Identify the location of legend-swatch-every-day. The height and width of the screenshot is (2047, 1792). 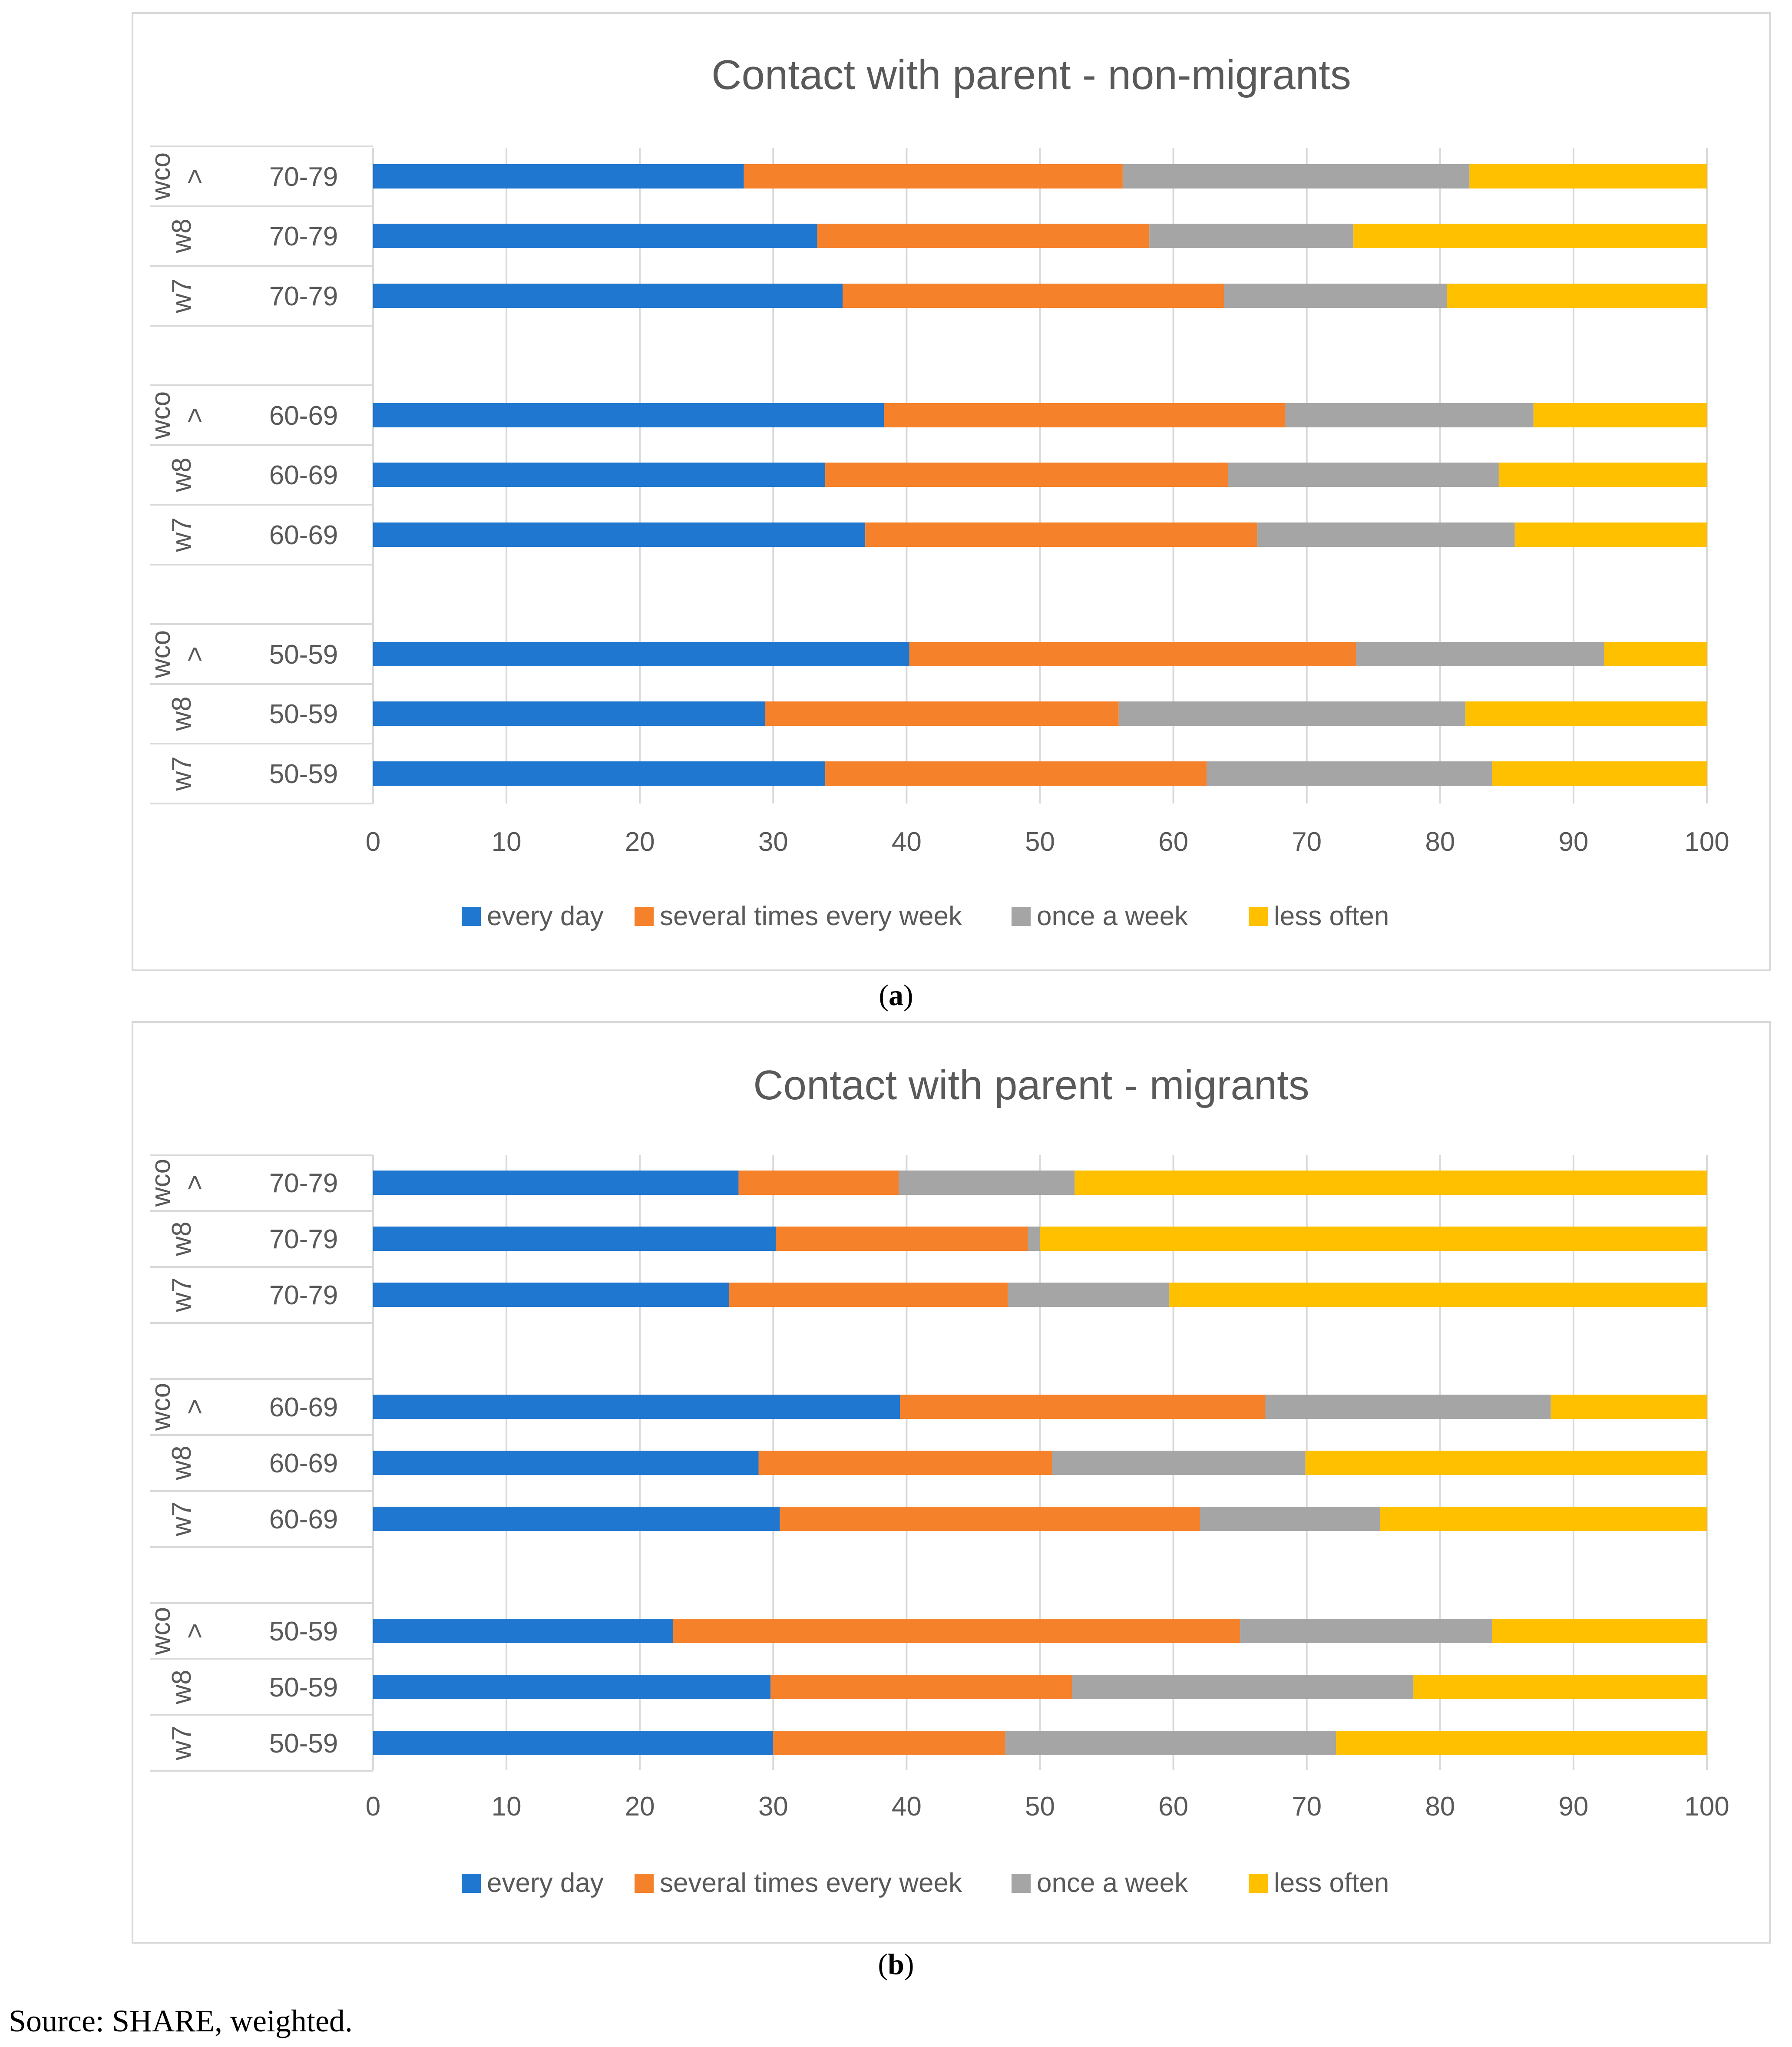
(471, 916).